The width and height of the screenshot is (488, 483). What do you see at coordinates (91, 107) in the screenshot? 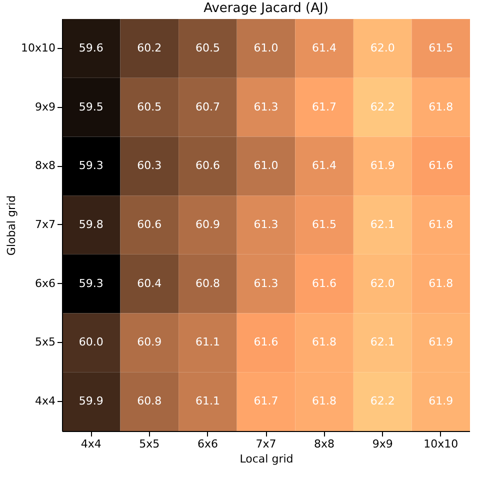
I see `data-label: 59.5` at bounding box center [91, 107].